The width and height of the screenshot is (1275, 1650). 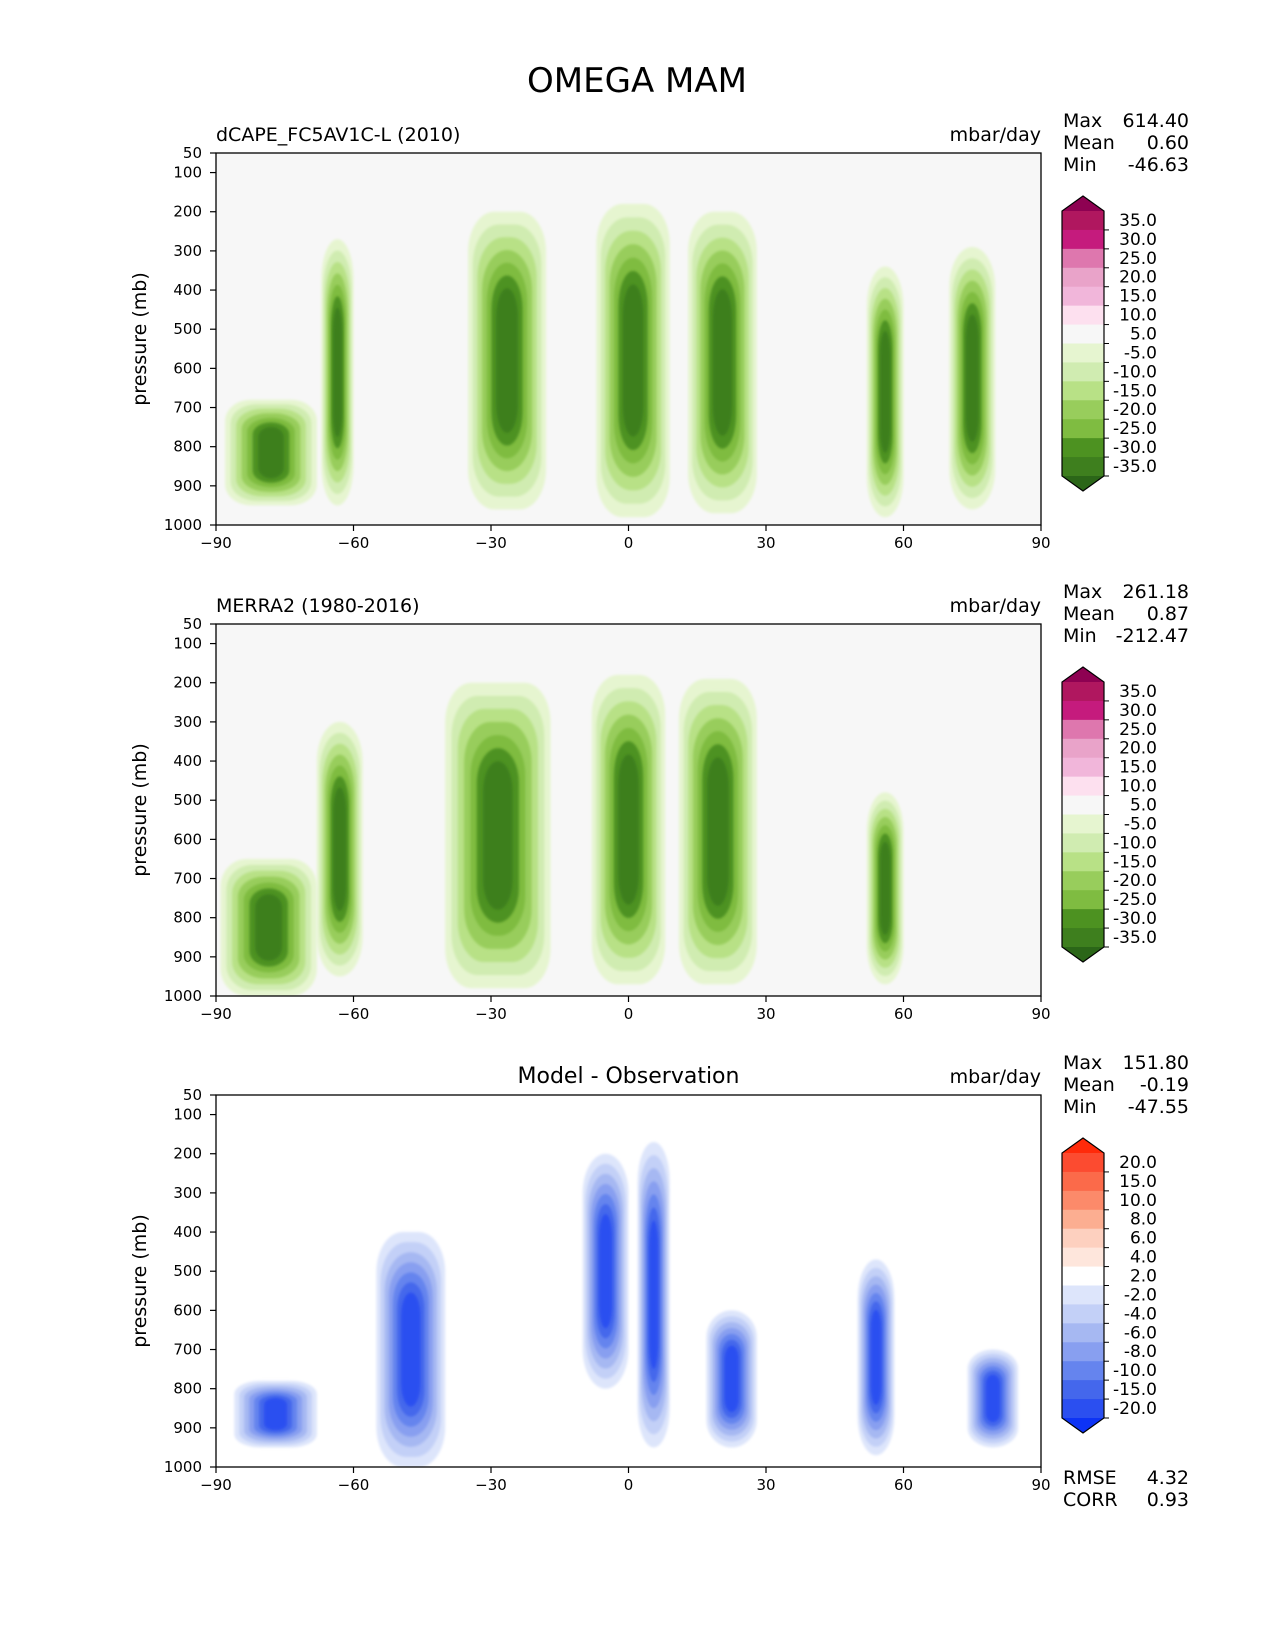 I want to click on contour-field, so click(x=610, y=360).